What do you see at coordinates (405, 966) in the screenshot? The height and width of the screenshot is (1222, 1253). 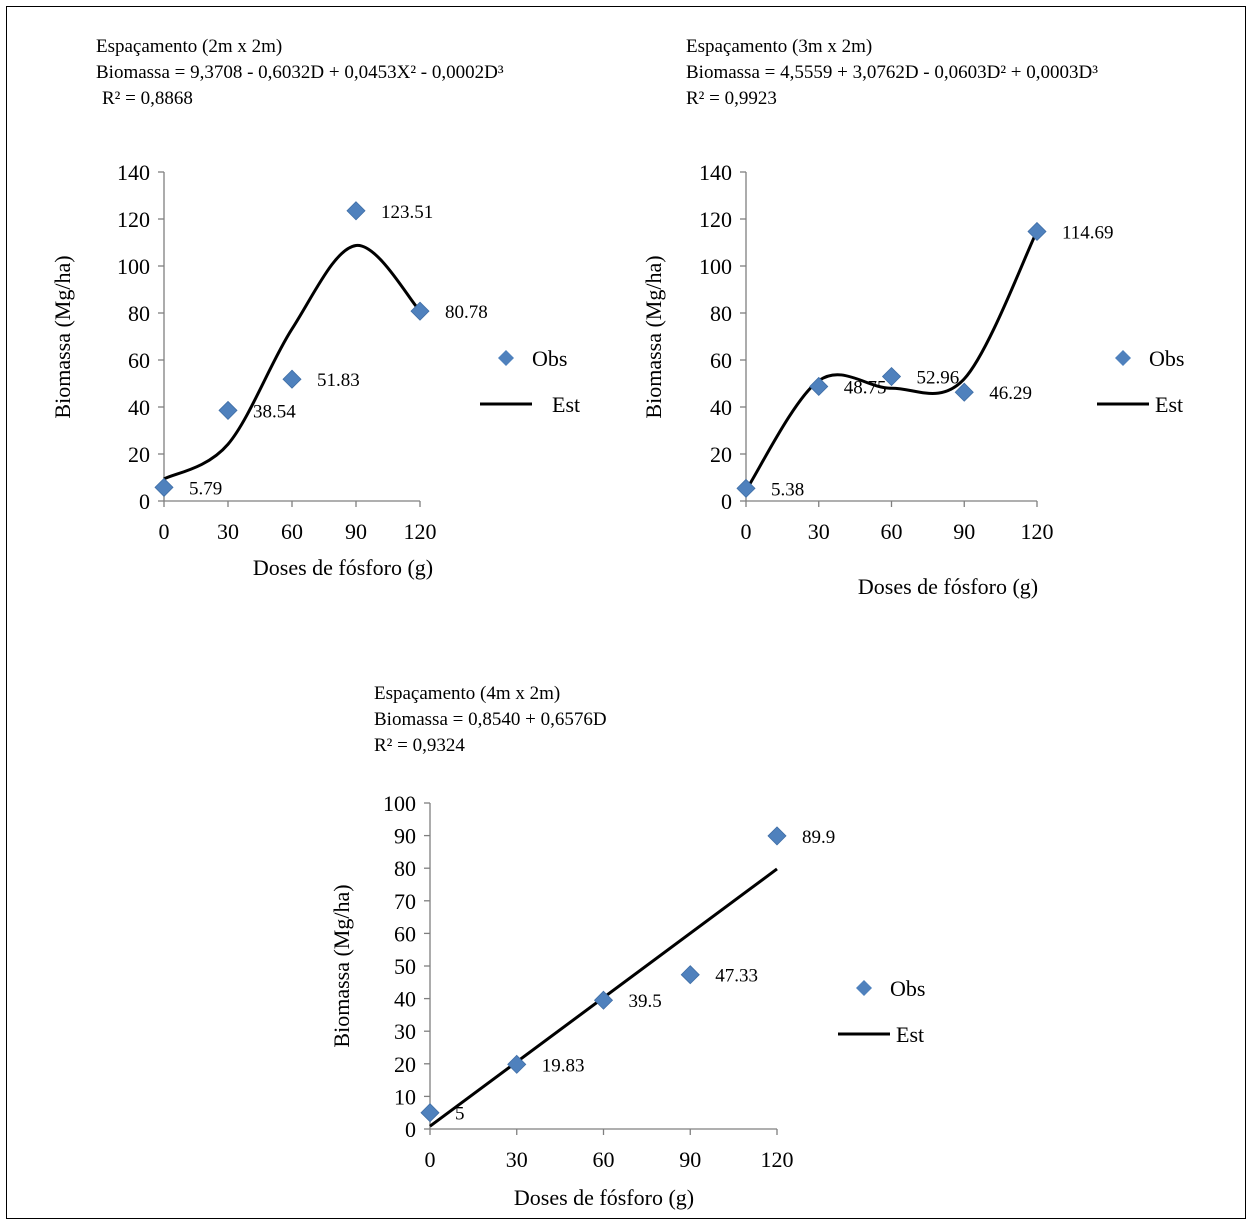 I see `y-tick-label: 50` at bounding box center [405, 966].